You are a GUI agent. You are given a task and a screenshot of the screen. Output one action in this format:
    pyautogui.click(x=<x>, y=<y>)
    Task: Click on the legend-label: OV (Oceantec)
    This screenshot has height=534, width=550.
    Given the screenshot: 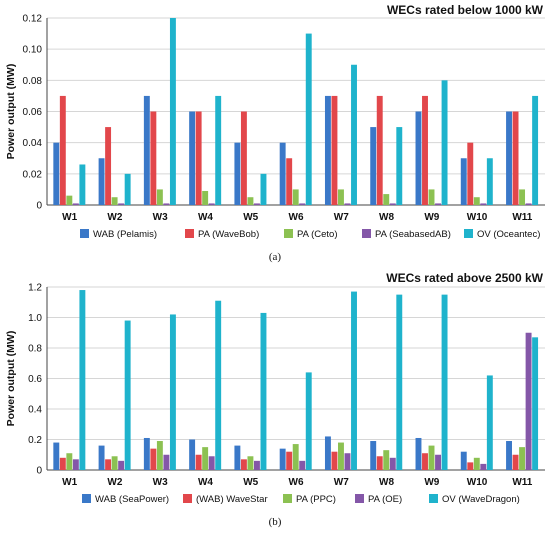 What is the action you would take?
    pyautogui.click(x=508, y=234)
    